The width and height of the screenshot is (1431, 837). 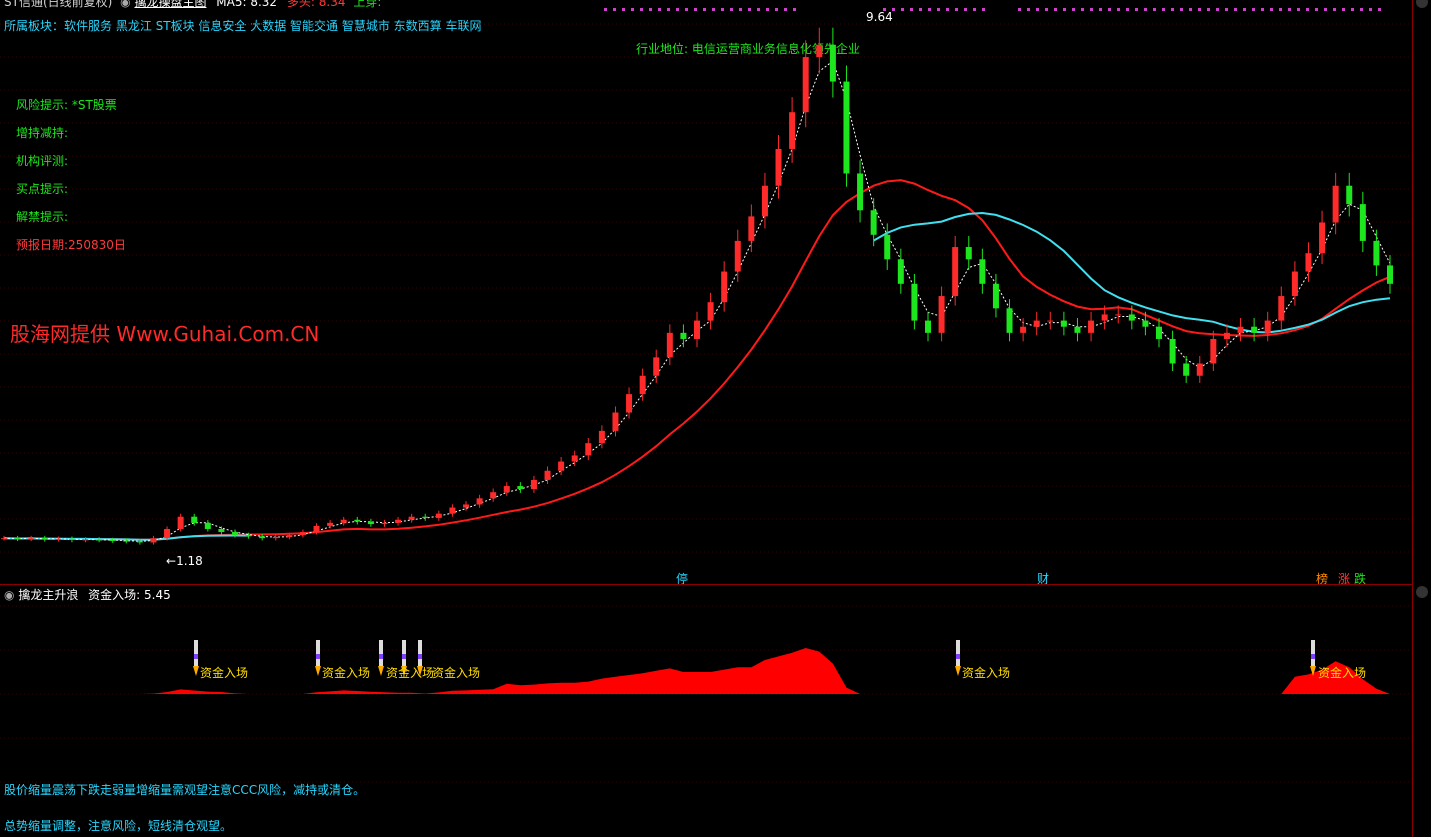 I want to click on right-axis, so click(x=1412, y=418).